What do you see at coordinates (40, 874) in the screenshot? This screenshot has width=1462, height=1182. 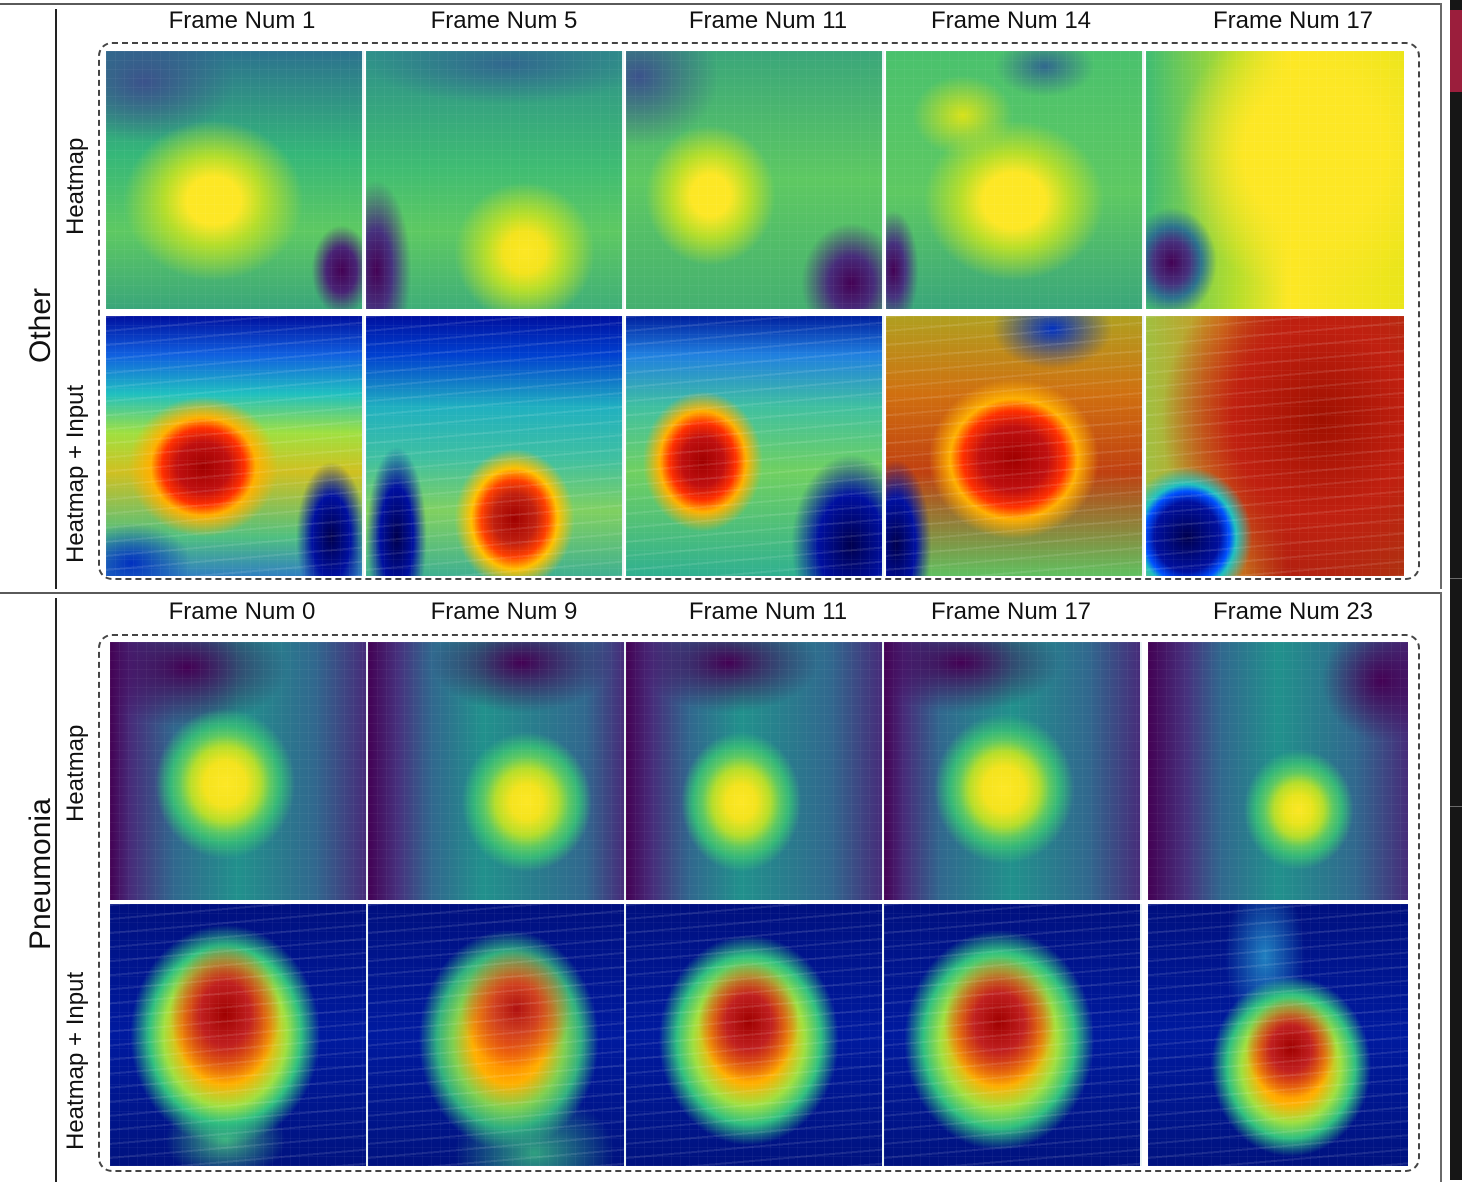 I see `class-label-pneumonia: Pneumonia` at bounding box center [40, 874].